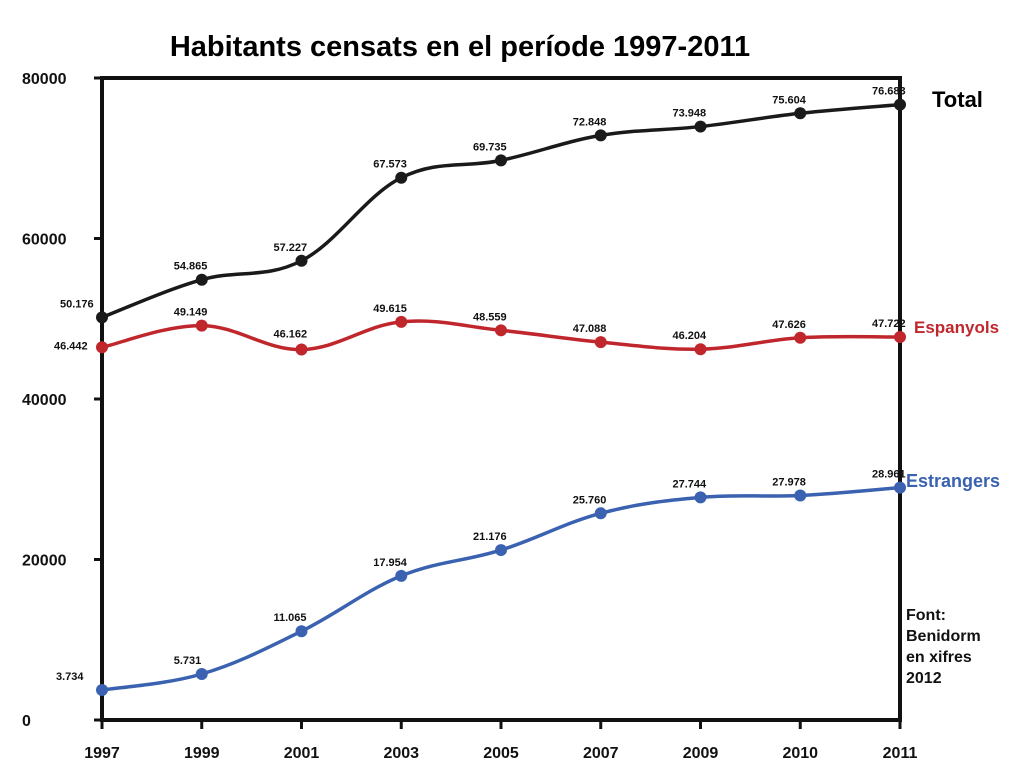 The height and width of the screenshot is (768, 1024). What do you see at coordinates (957, 99) in the screenshot?
I see `series-name-total: Total` at bounding box center [957, 99].